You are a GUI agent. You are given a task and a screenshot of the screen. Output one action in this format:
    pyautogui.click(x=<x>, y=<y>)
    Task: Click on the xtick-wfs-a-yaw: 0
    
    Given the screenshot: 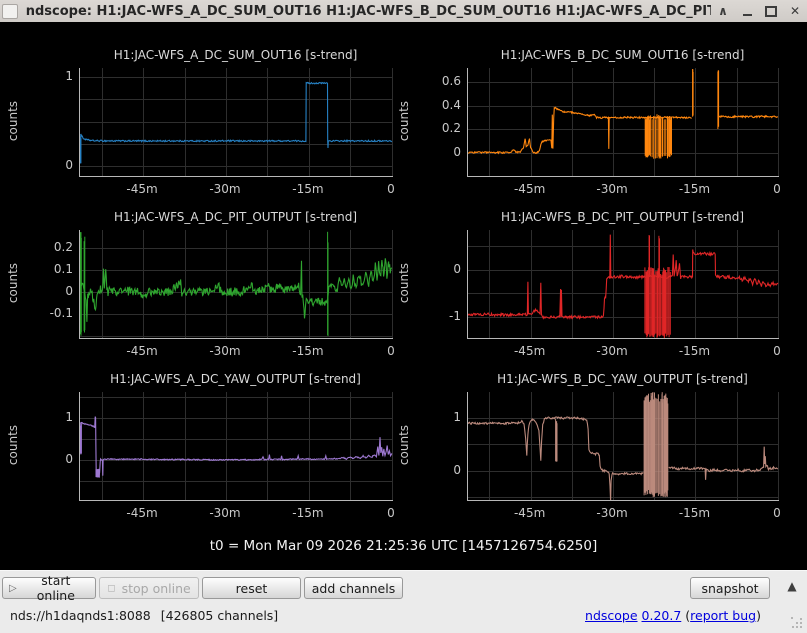 What is the action you would take?
    pyautogui.click(x=391, y=513)
    